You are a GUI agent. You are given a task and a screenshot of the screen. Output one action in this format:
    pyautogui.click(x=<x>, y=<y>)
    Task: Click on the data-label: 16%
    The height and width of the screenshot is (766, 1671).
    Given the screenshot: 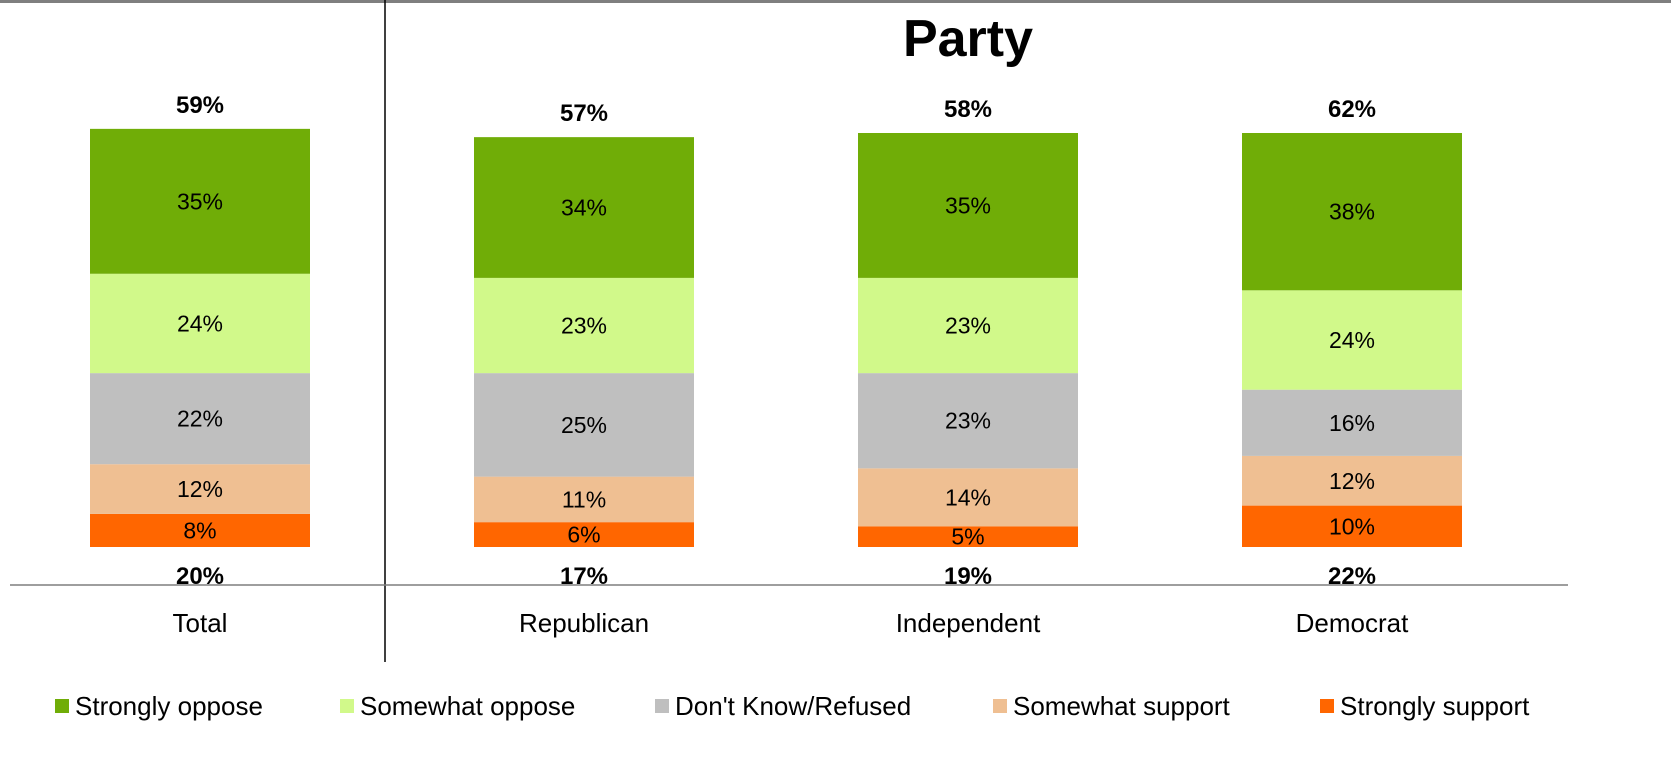 What is the action you would take?
    pyautogui.click(x=1352, y=423)
    